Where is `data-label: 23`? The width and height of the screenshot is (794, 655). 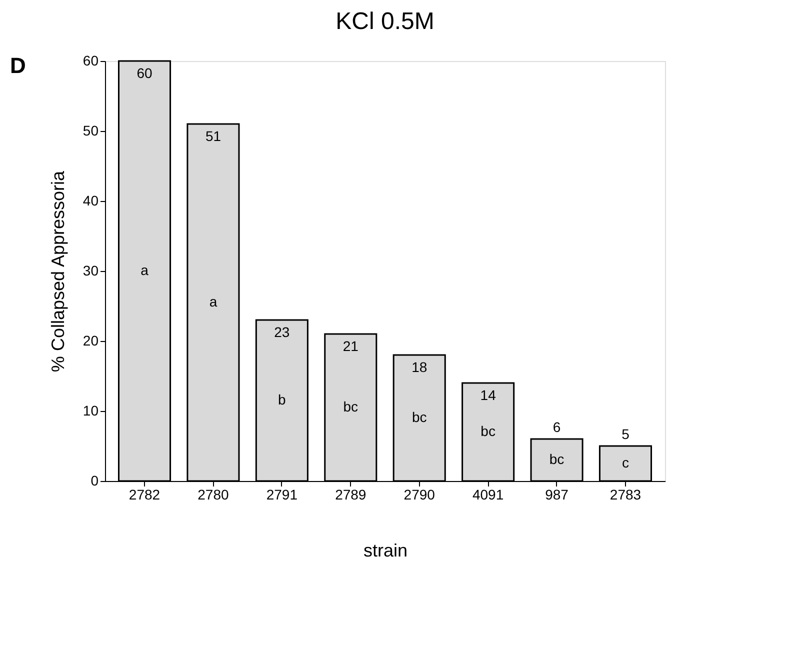
data-label: 23 is located at coordinates (282, 332).